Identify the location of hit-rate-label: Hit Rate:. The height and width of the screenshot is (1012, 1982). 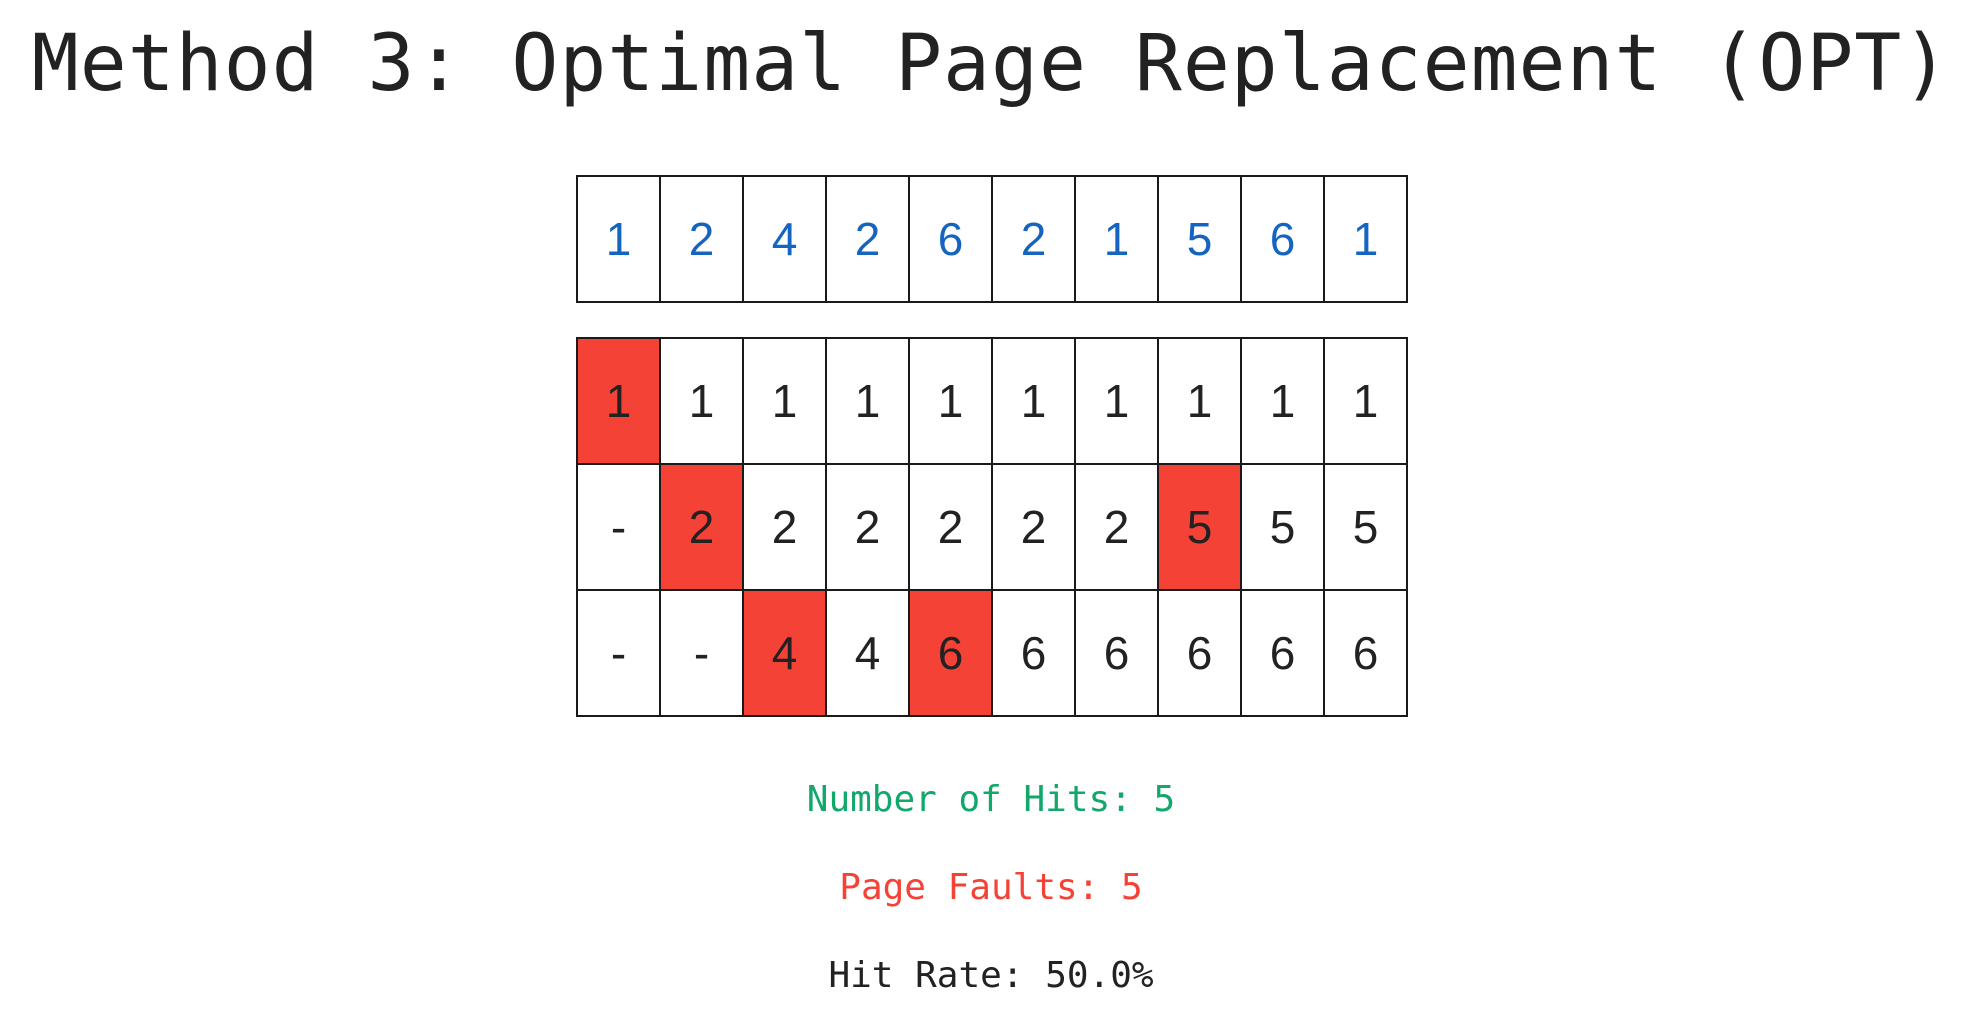
(937, 975).